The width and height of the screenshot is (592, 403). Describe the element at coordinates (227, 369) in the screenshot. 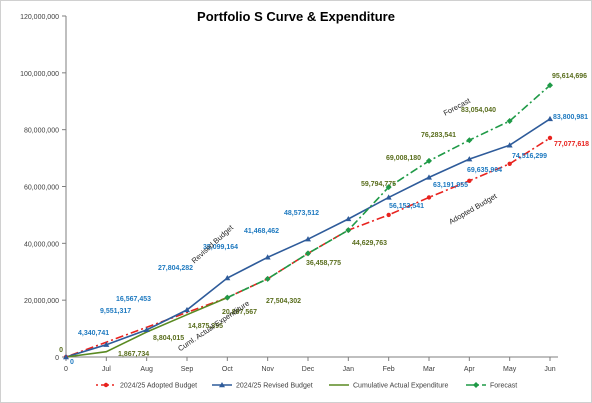

I see `x-tick-label: Oct` at that location.